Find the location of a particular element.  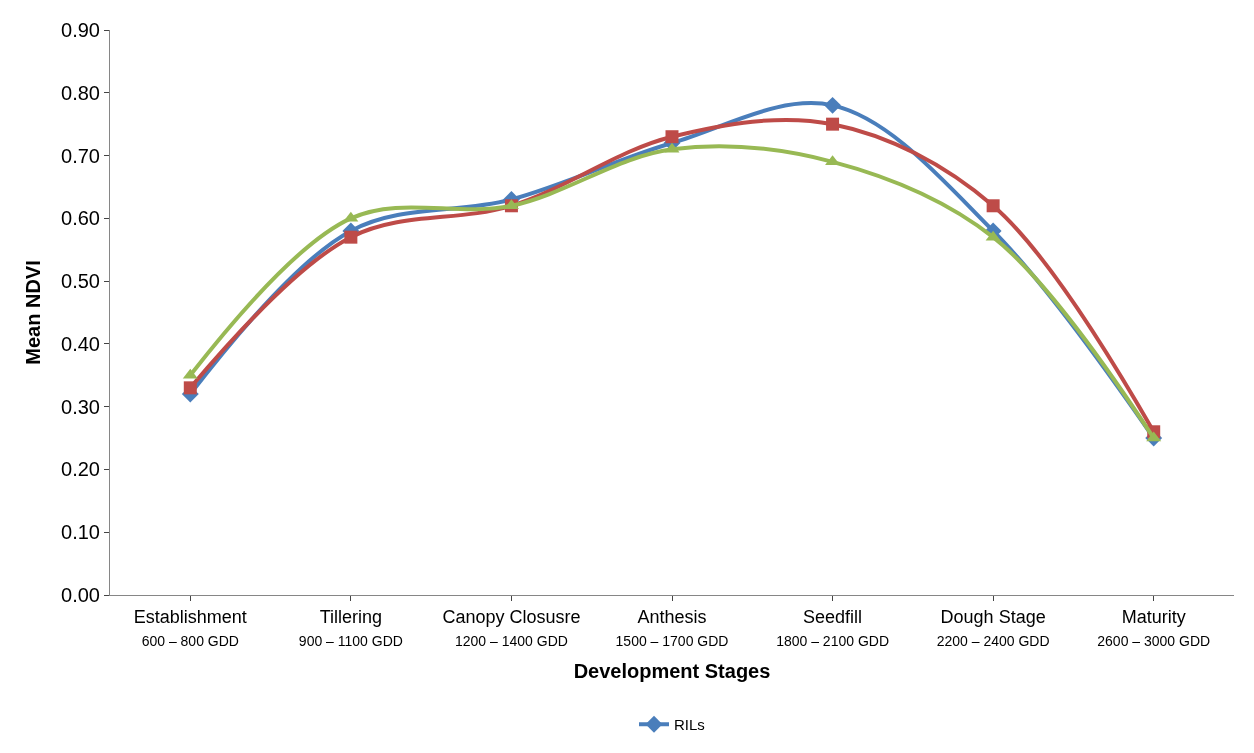

y-tick-label: 0.00 is located at coordinates (80, 595).